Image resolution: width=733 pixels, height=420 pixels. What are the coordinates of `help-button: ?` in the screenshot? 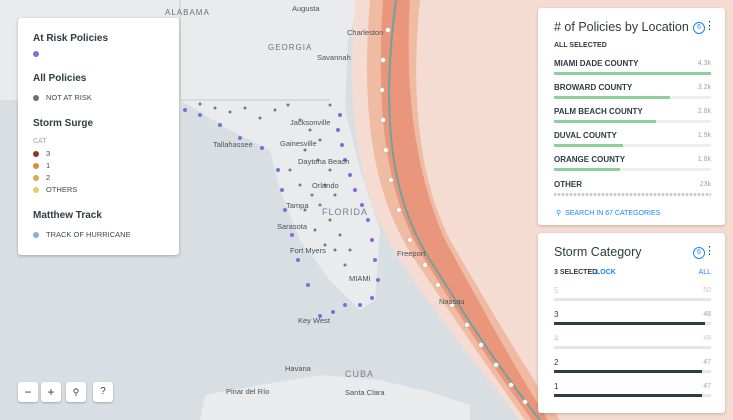 It's located at (103, 392).